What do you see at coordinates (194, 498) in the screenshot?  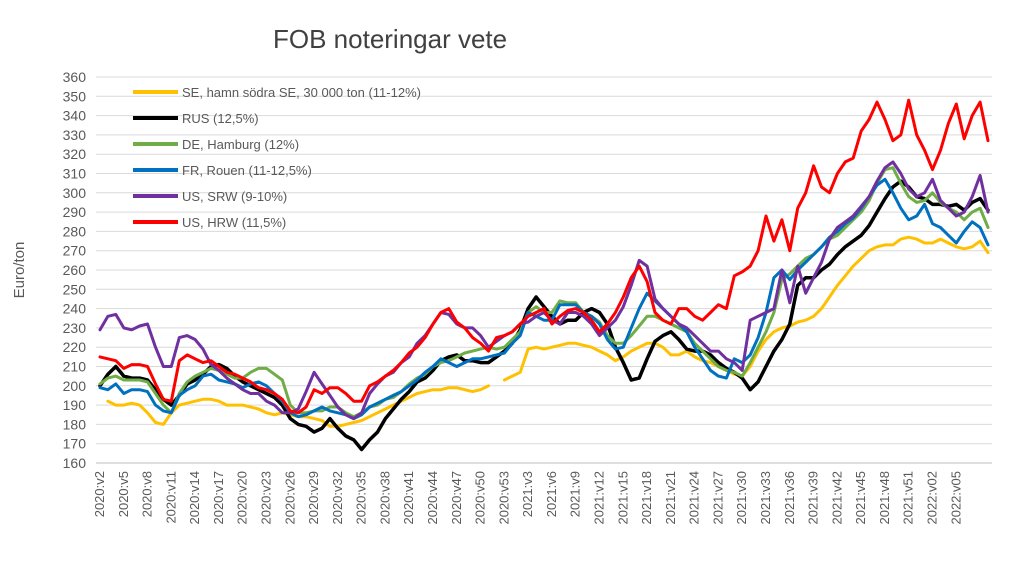 I see `x-tick-label: 2020:v14` at bounding box center [194, 498].